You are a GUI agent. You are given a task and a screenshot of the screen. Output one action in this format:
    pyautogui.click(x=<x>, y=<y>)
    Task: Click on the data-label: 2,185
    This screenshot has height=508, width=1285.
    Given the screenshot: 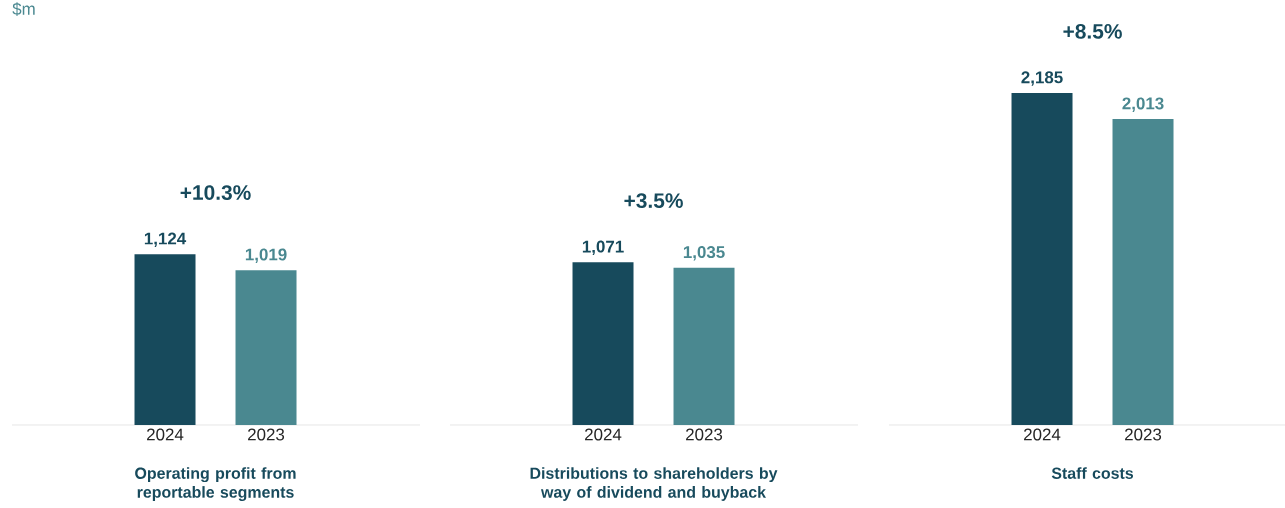 What is the action you would take?
    pyautogui.click(x=1042, y=78)
    